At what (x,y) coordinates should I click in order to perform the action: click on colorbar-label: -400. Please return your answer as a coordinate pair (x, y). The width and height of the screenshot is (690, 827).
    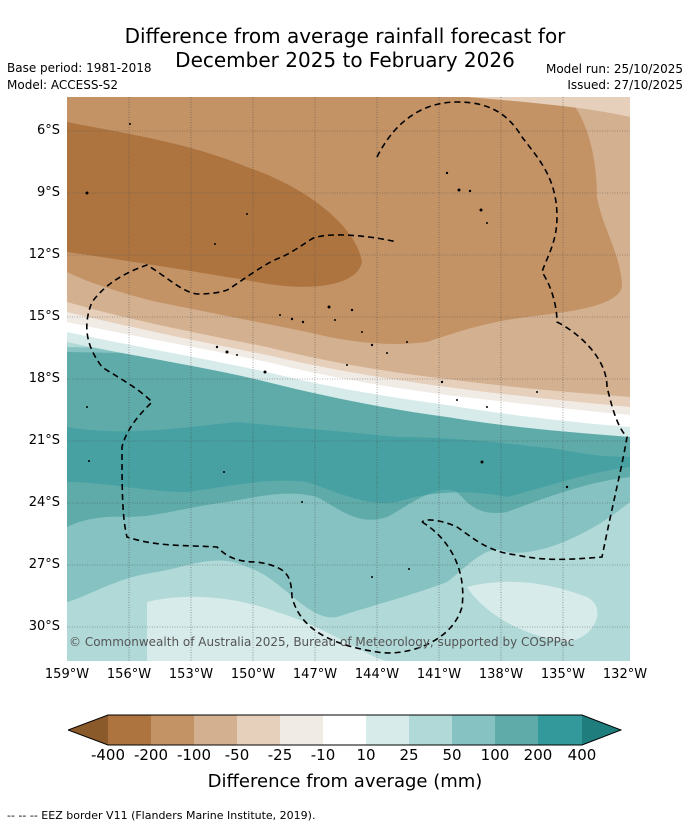
    Looking at the image, I should click on (108, 755).